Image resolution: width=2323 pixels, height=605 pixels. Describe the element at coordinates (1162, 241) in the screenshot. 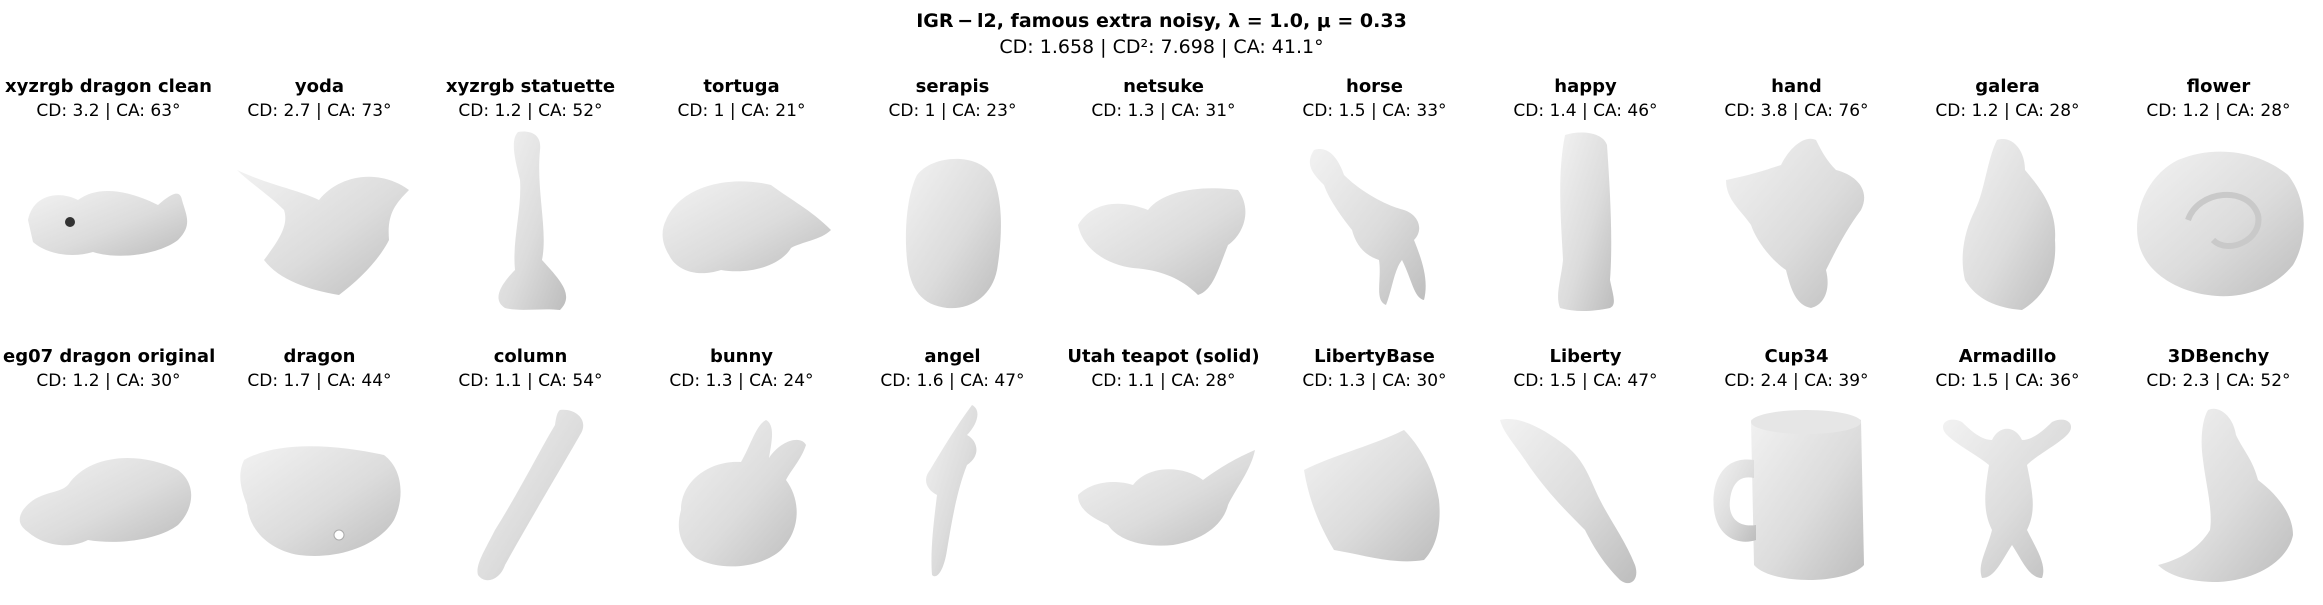

I see `netsuke-render` at that location.